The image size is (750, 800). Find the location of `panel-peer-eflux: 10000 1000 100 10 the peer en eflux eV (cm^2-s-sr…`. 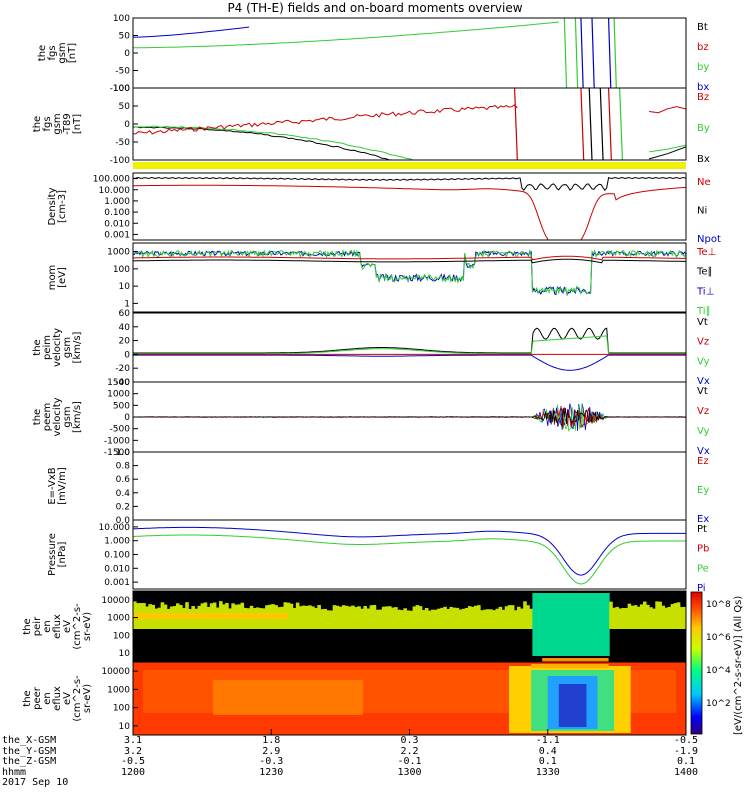

panel-peer-eflux: 10000 1000 100 10 the peer en eflux eV (cm^2-s-sr… is located at coordinates (354, 698).